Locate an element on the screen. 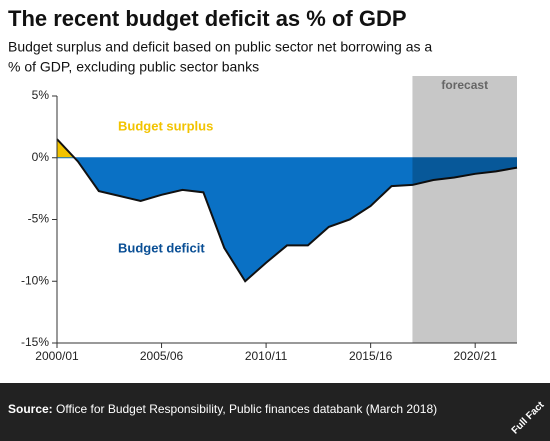 The width and height of the screenshot is (550, 441). footer is located at coordinates (275, 412).